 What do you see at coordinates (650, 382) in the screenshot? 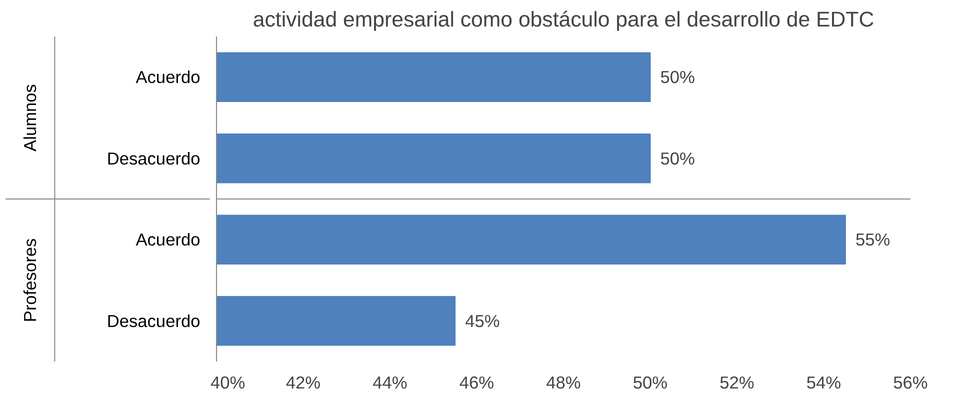
I see `x-tick-label: 50%` at bounding box center [650, 382].